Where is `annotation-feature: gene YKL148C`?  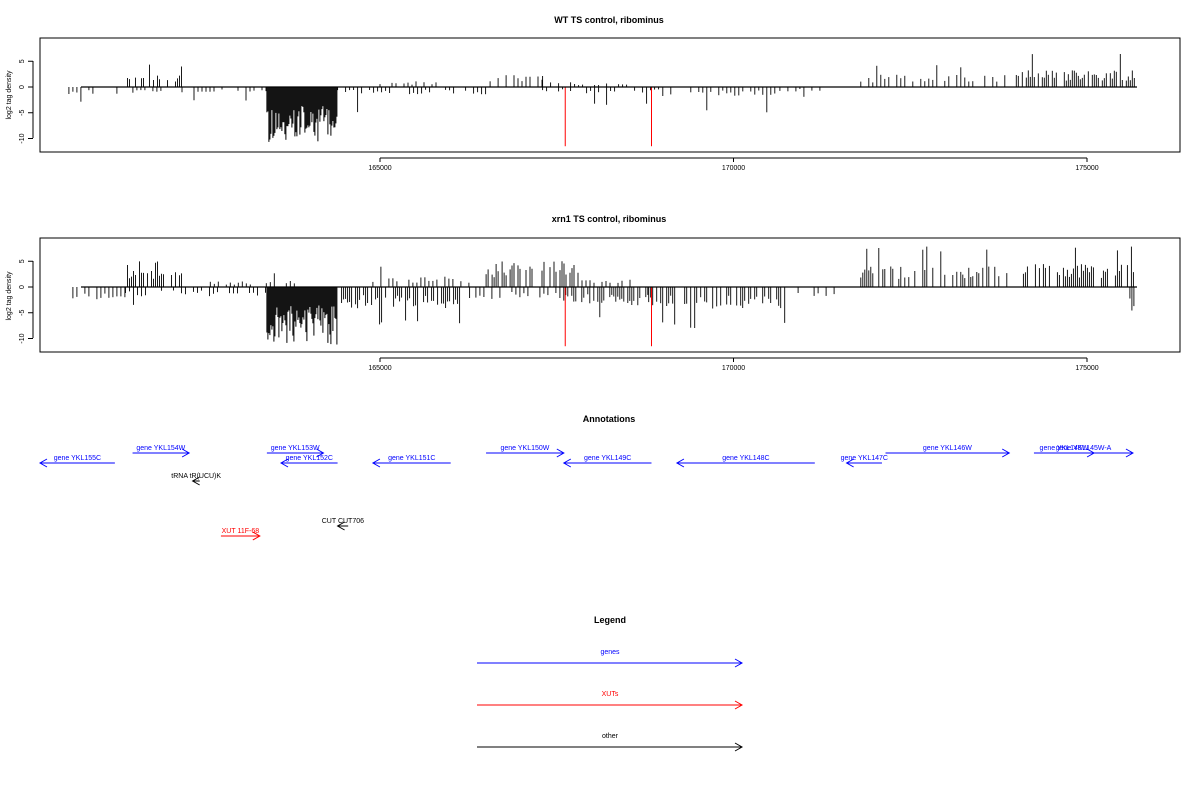 annotation-feature: gene YKL148C is located at coordinates (745, 461).